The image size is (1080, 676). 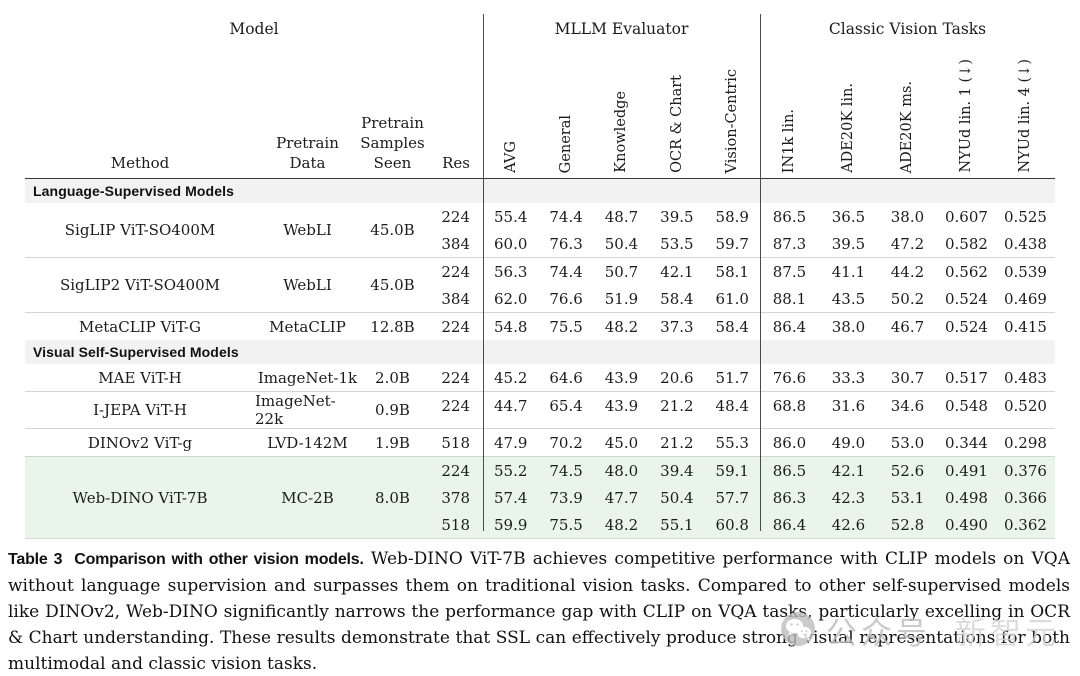 What do you see at coordinates (140, 285) in the screenshot?
I see `method-cell: SigLIP2 ViT-SO400M` at bounding box center [140, 285].